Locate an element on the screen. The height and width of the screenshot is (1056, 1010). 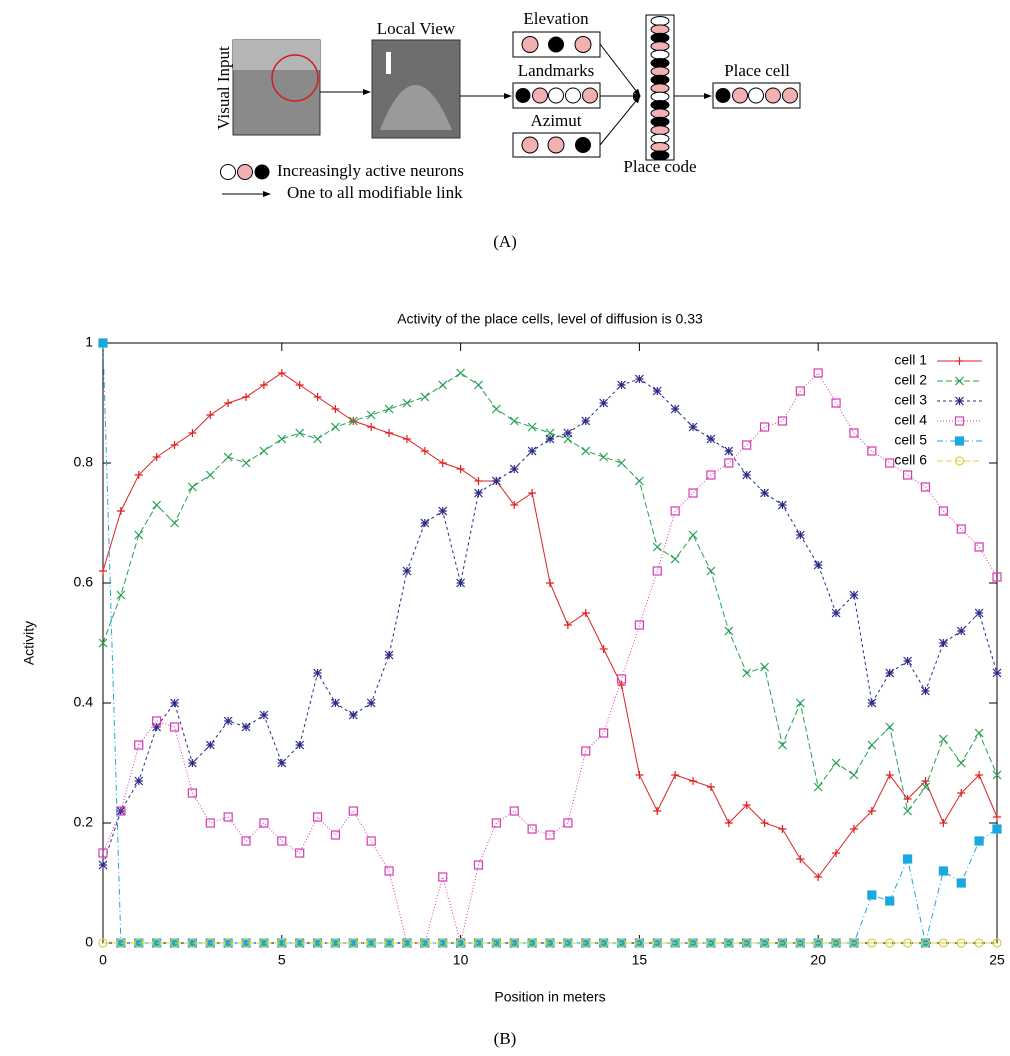
place-code-label: Place code is located at coordinates (659, 166).